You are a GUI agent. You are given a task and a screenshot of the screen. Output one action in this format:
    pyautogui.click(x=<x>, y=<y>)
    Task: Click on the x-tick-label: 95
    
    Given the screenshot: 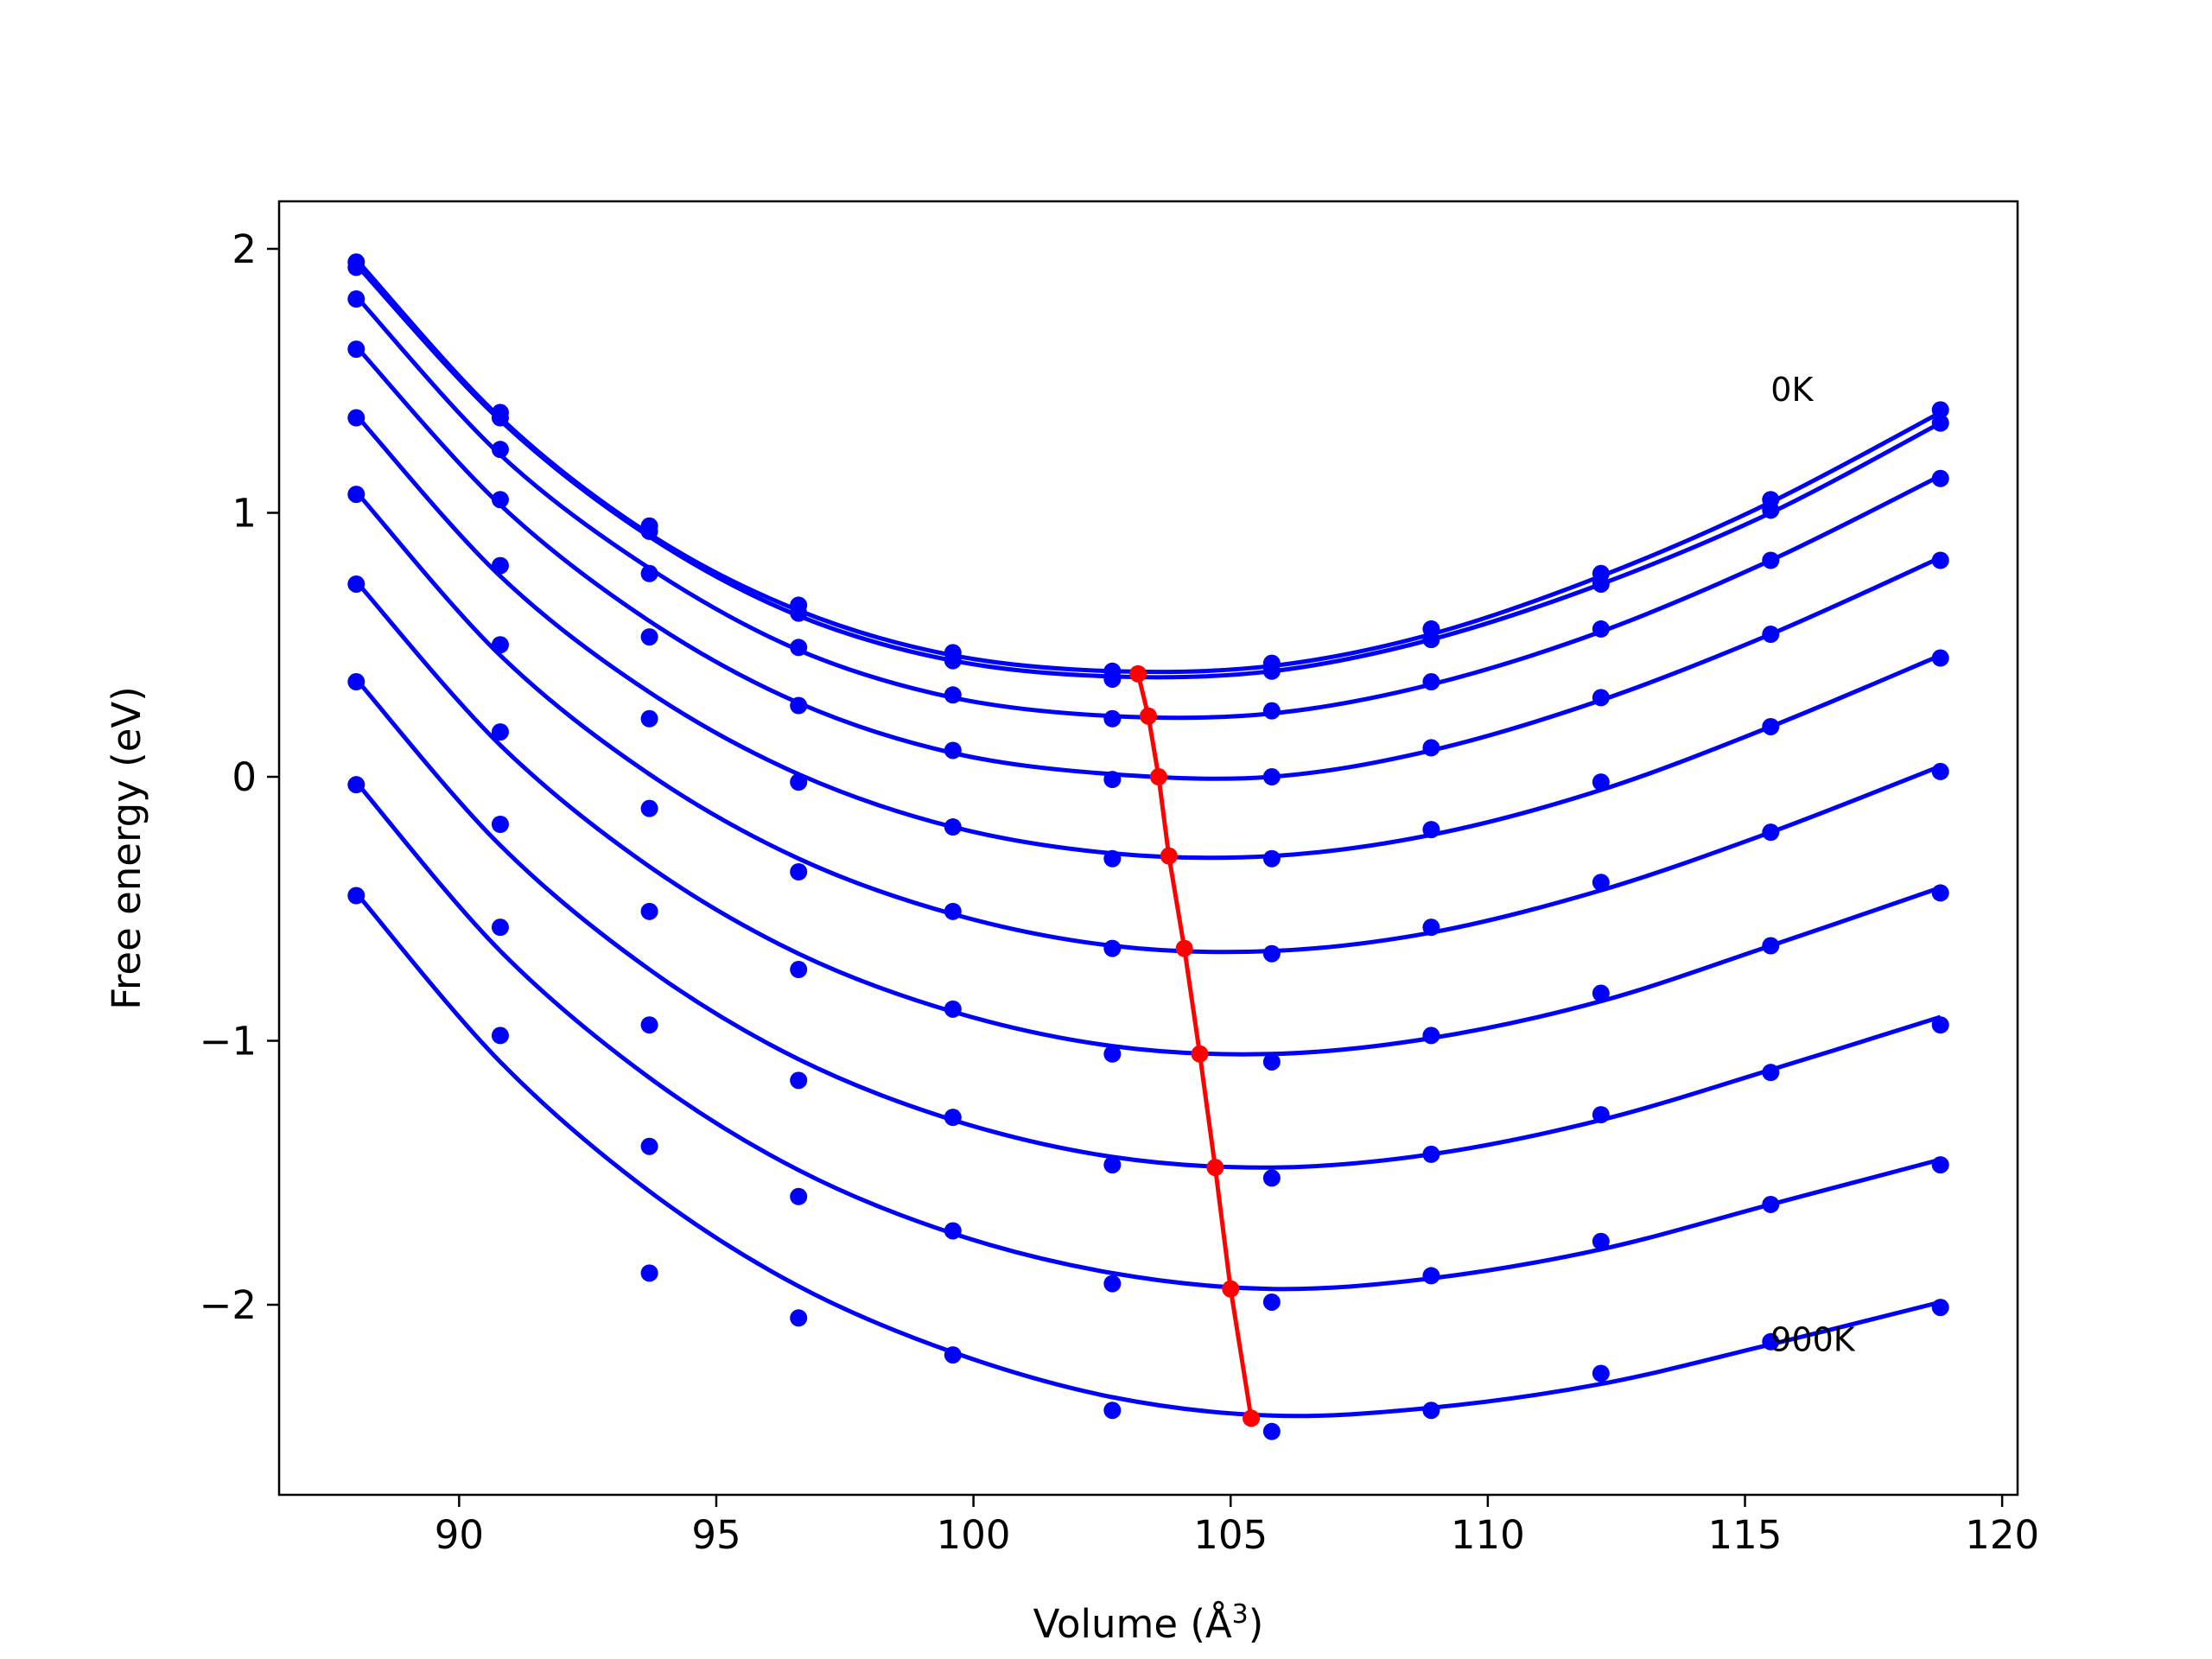 What is the action you would take?
    pyautogui.click(x=716, y=1535)
    